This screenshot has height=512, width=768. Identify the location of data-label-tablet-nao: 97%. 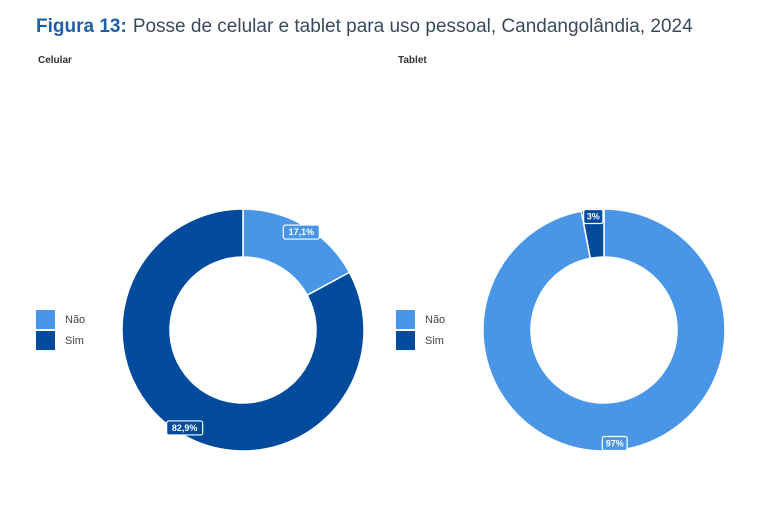
(614, 443).